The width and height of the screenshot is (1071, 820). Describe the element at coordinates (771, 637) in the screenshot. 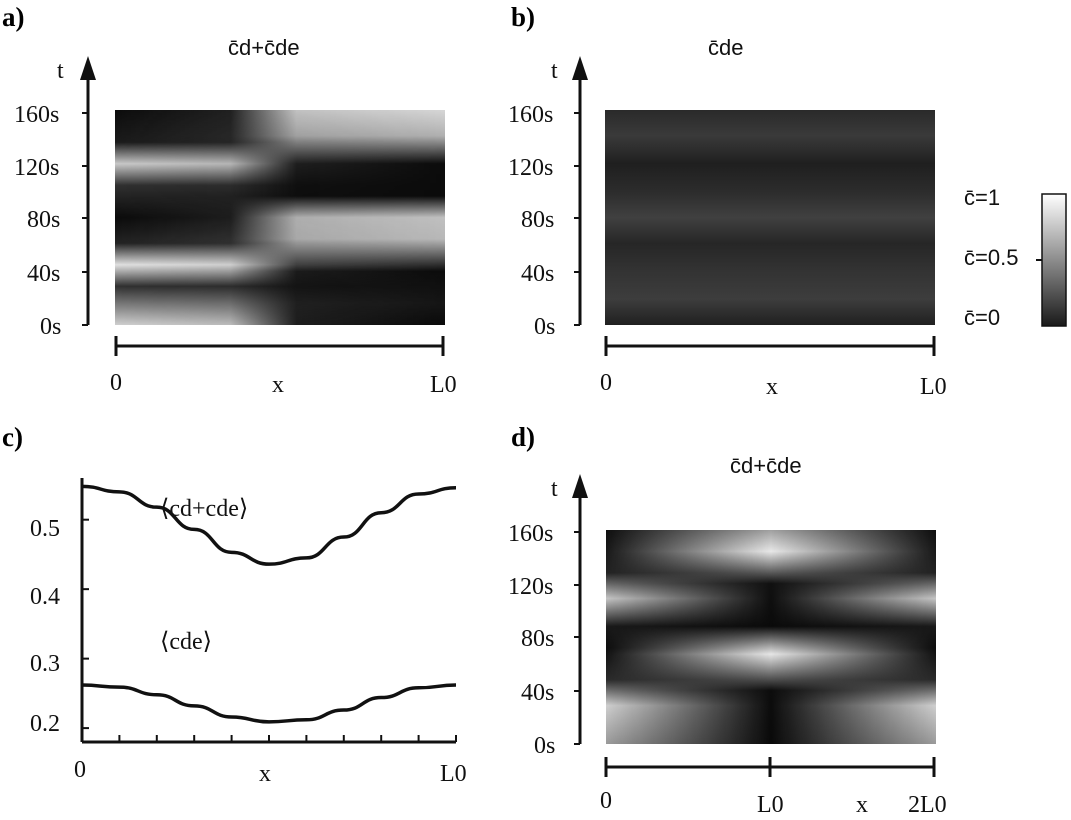

I see `panel-d-heatmap` at that location.